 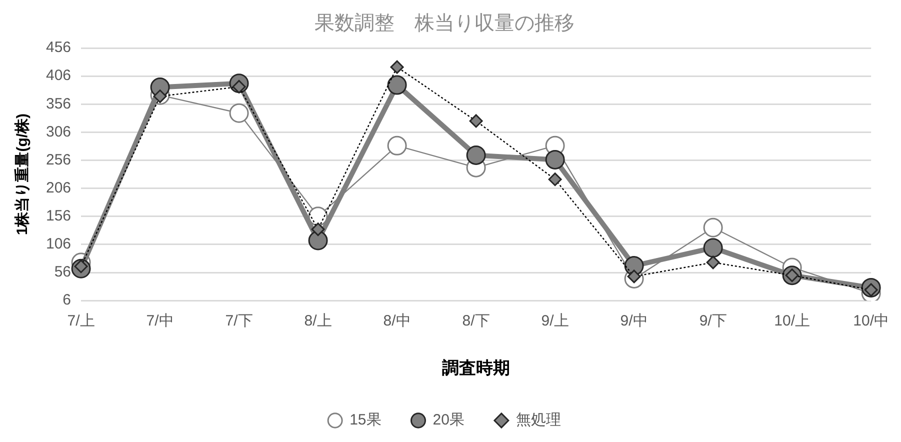 What do you see at coordinates (67, 300) in the screenshot?
I see `y-tick-label: 6` at bounding box center [67, 300].